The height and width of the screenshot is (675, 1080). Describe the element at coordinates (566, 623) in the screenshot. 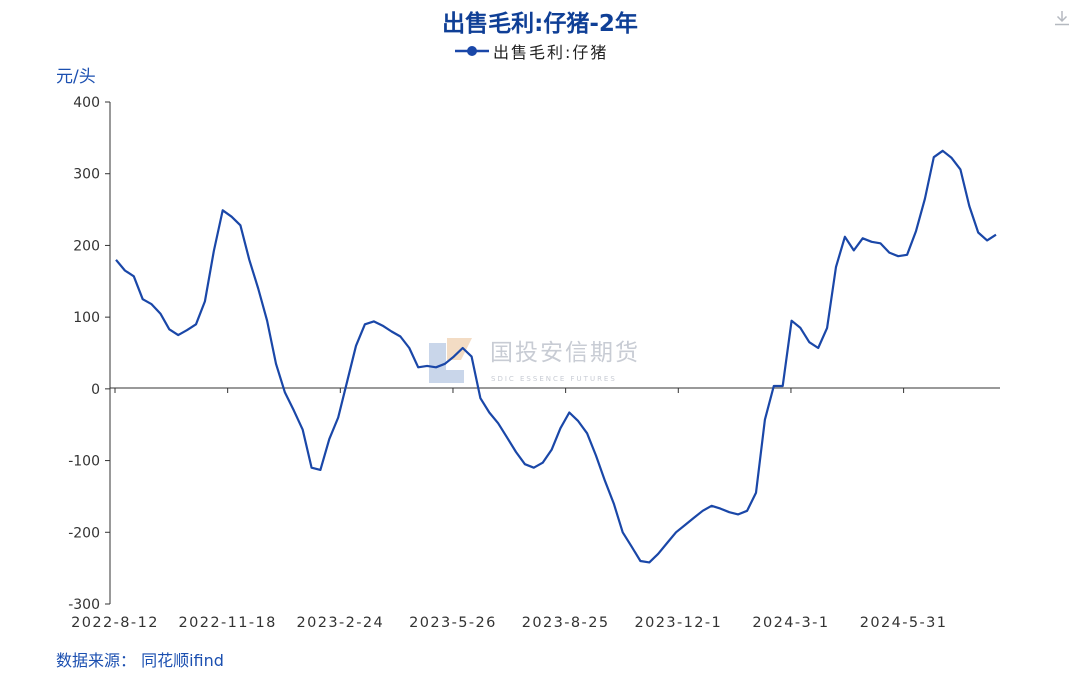

I see `x-tick-label: 2023-8-25` at that location.